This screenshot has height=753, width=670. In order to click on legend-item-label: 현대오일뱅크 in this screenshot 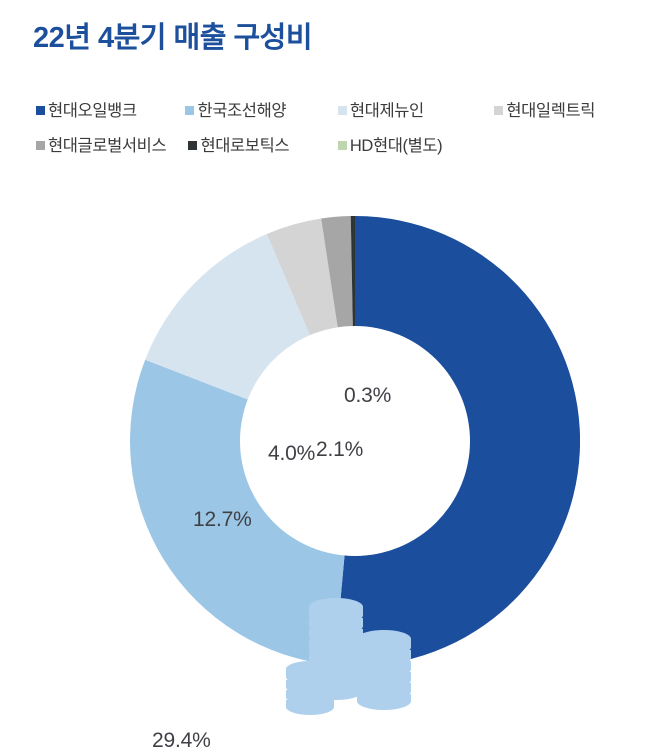, I will do `click(92, 111)`.